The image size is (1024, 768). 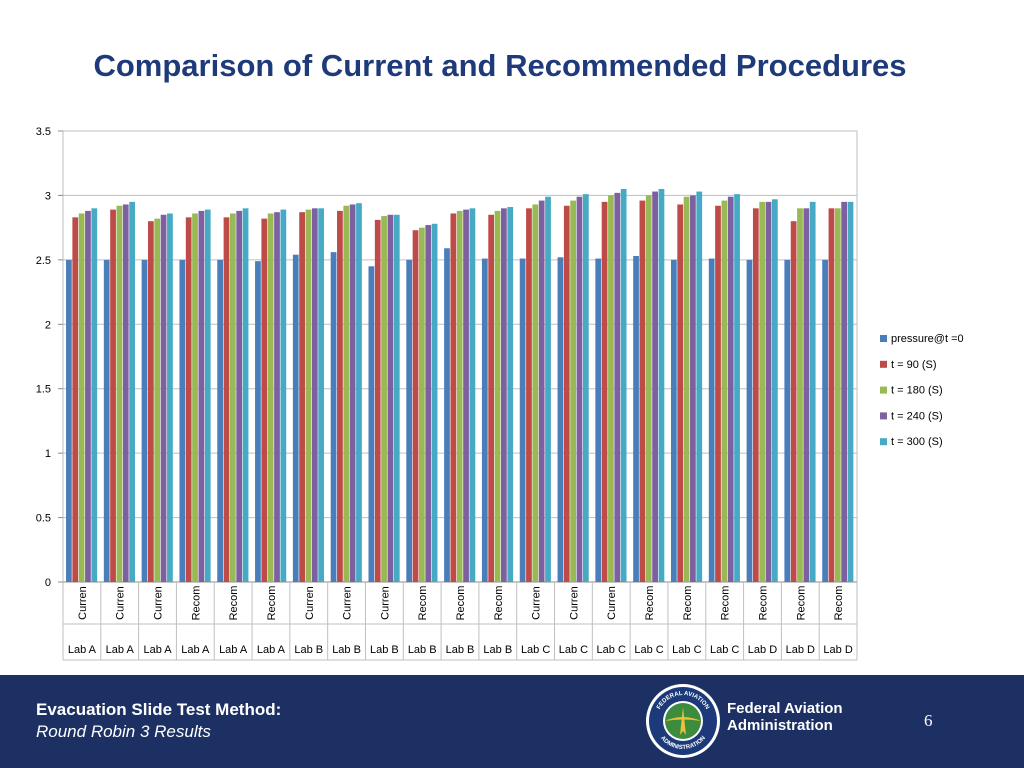 I want to click on y-tick-label: 0.5, so click(x=43, y=519).